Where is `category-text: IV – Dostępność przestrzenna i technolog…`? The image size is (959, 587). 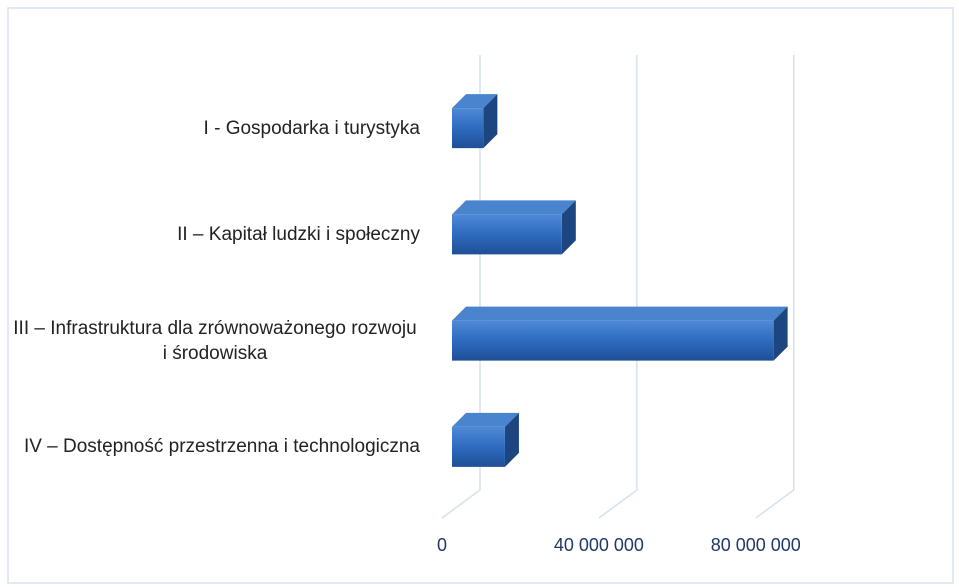 category-text: IV – Dostępność przestrzenna i technolog… is located at coordinates (221, 447).